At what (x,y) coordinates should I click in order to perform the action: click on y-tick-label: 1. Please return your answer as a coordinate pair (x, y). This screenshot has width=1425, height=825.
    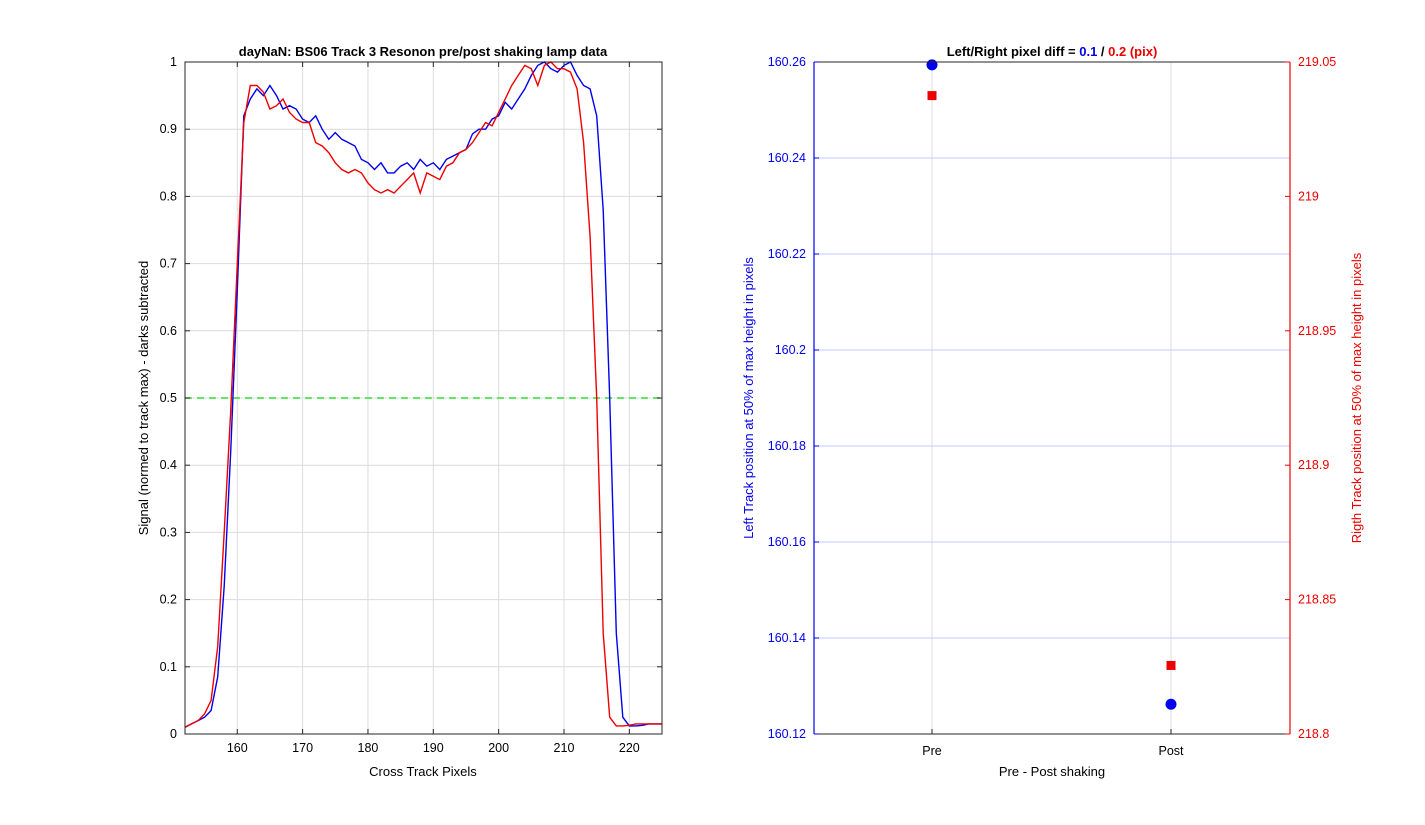
    Looking at the image, I should click on (173, 62).